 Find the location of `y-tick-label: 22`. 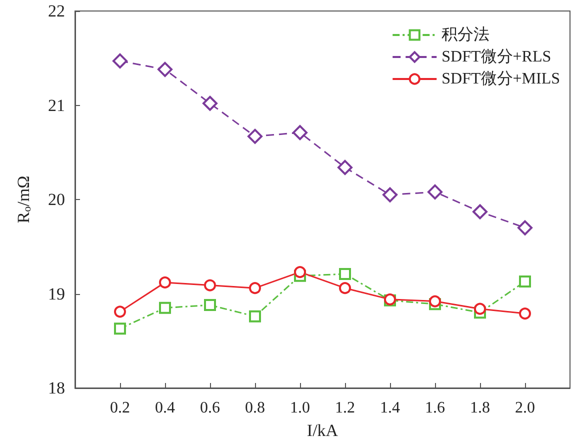

y-tick-label: 22 is located at coordinates (56, 11).